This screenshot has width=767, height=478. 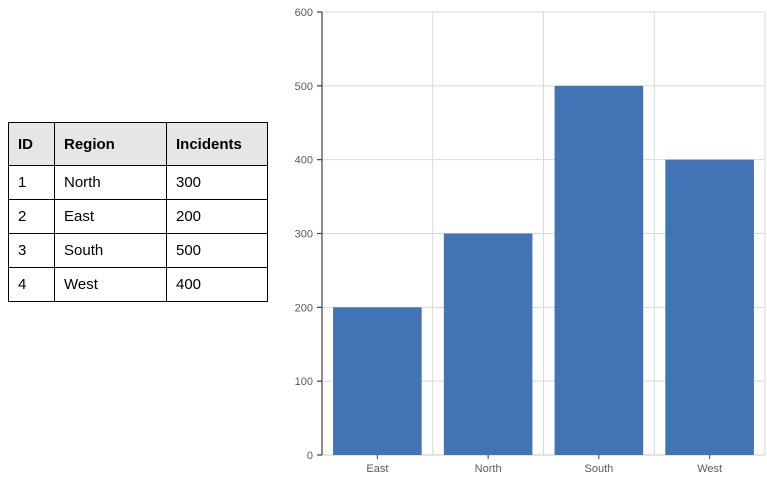 I want to click on cell-region: South, so click(x=110, y=250).